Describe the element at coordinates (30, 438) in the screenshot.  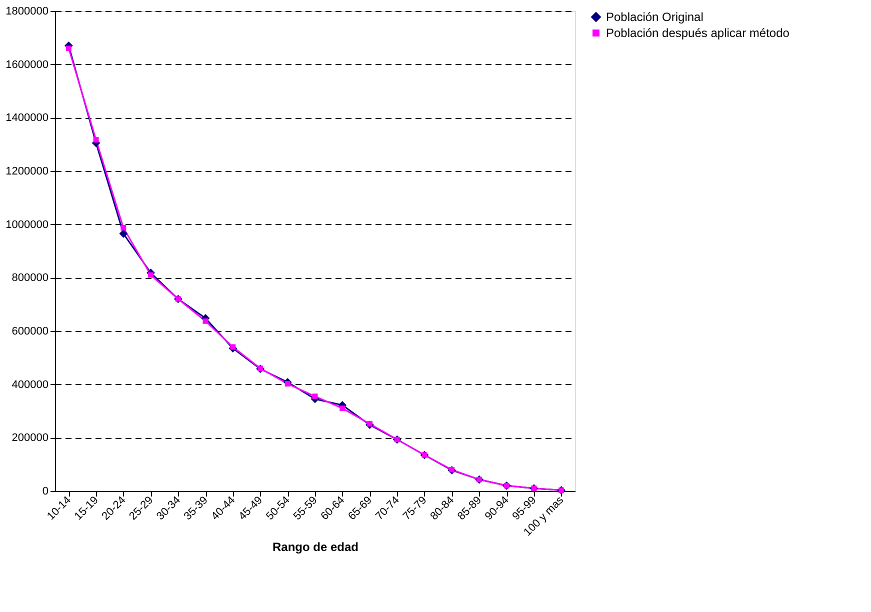
I see `y-tick-label: 200000` at that location.